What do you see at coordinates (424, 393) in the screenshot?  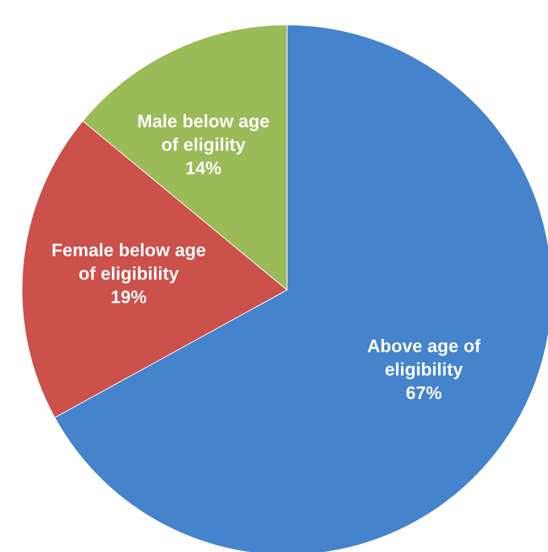 I see `data-label: 67%` at bounding box center [424, 393].